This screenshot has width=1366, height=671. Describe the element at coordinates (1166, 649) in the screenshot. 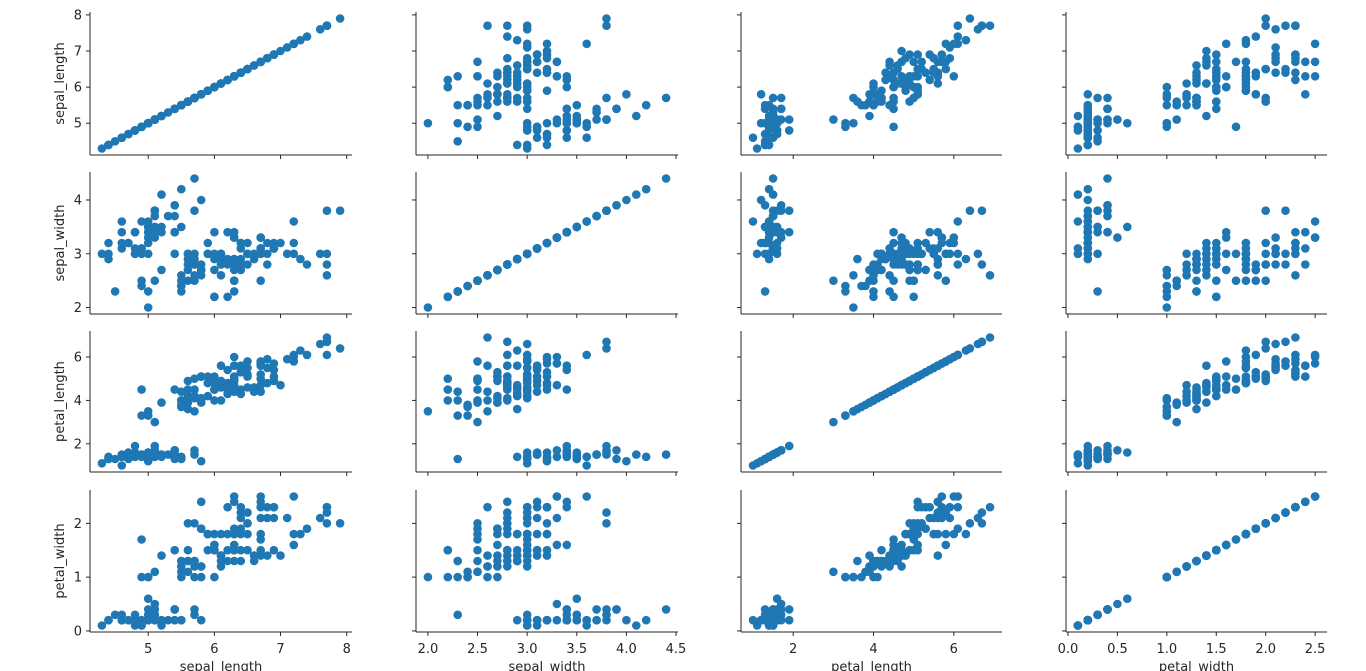

I see `x-tick-label: 1.0` at that location.